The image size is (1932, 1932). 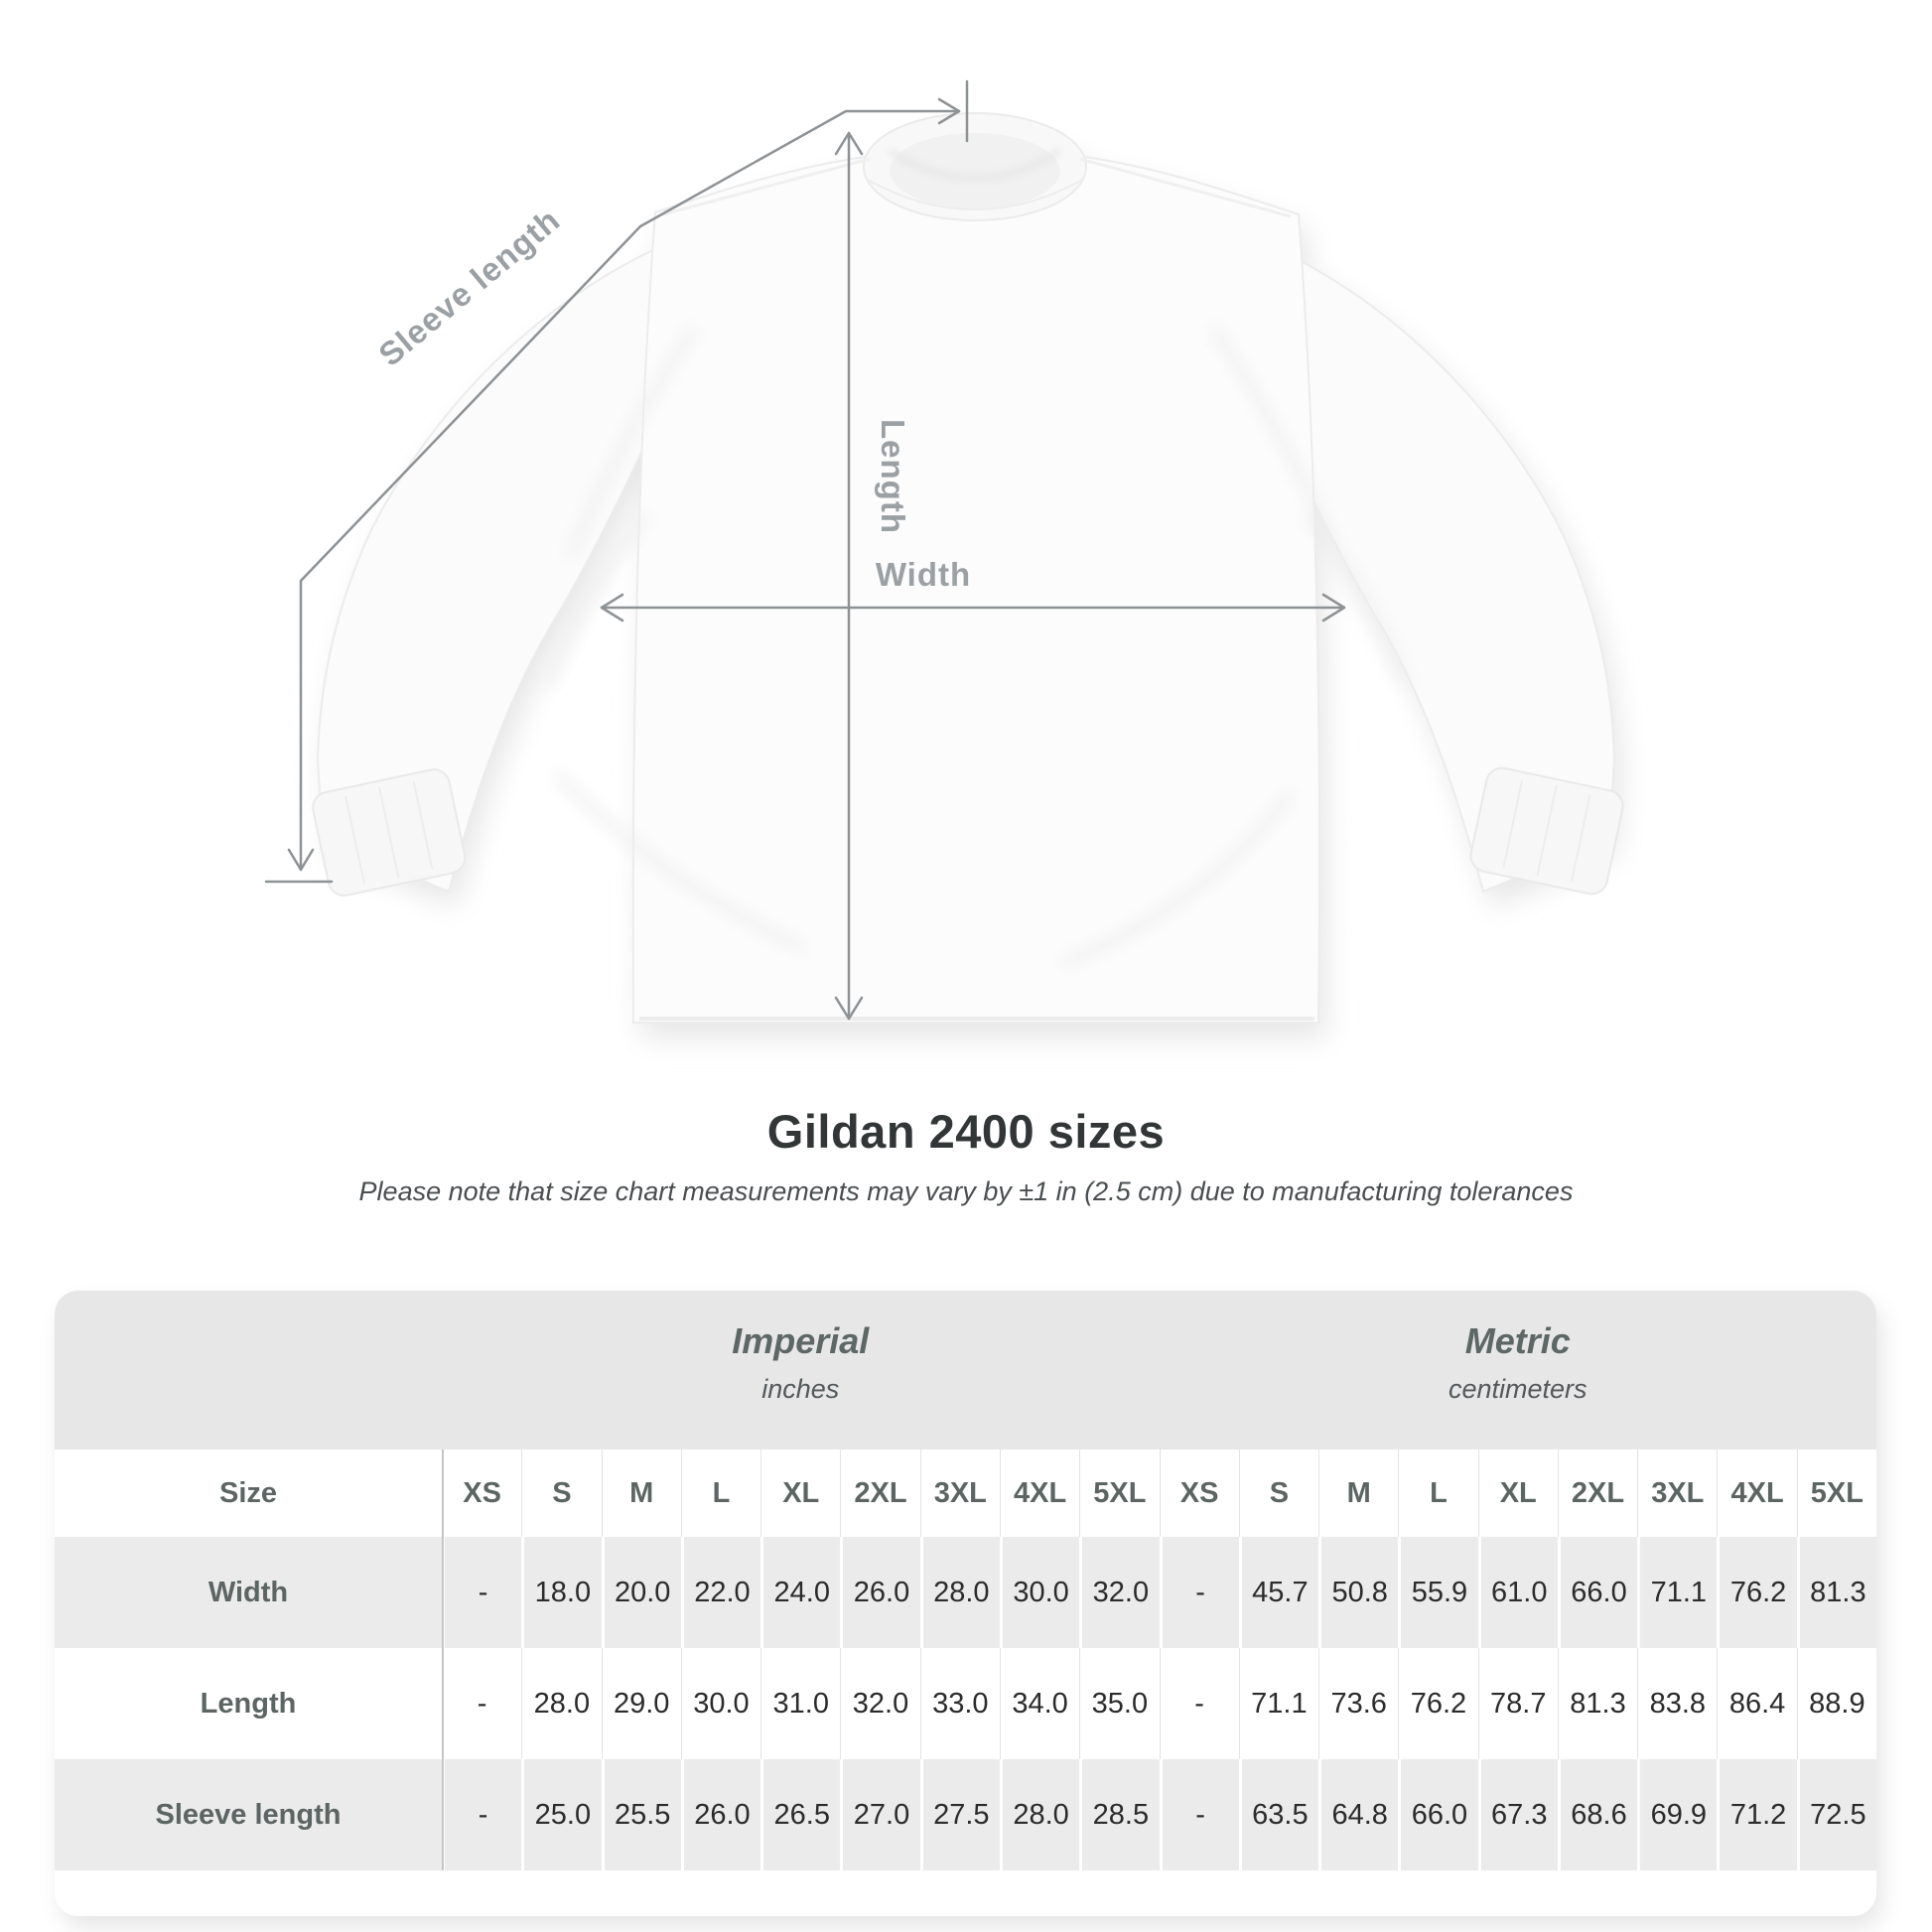 What do you see at coordinates (1756, 1815) in the screenshot?
I see `value-cell: 71.2` at bounding box center [1756, 1815].